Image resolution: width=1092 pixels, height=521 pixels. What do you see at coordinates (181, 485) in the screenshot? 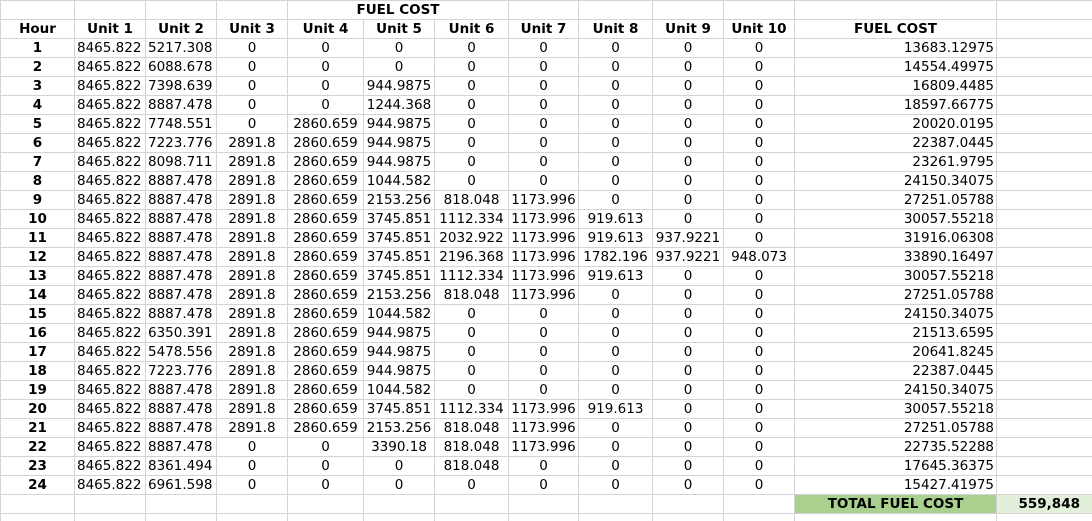
I see `cell-unit-2: 6961.598` at bounding box center [181, 485].